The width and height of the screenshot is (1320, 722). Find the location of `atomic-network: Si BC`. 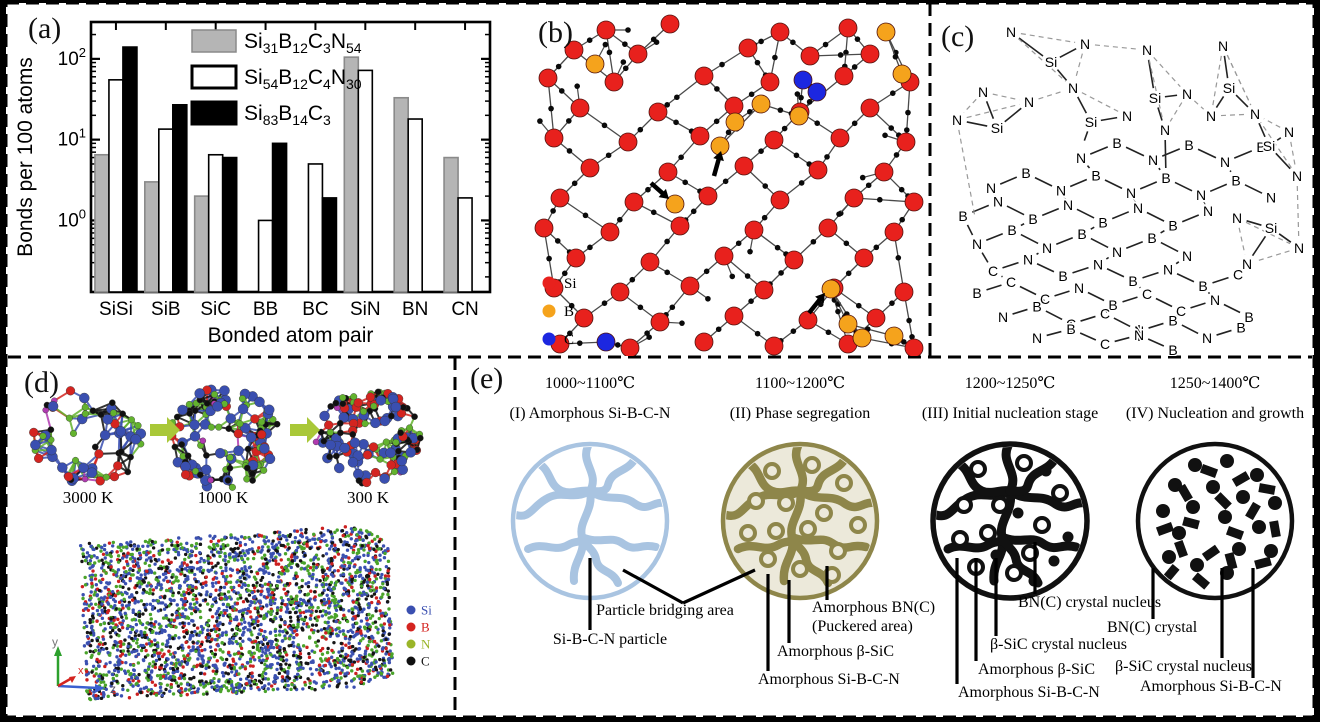

atomic-network: Si BC is located at coordinates (729, 185).